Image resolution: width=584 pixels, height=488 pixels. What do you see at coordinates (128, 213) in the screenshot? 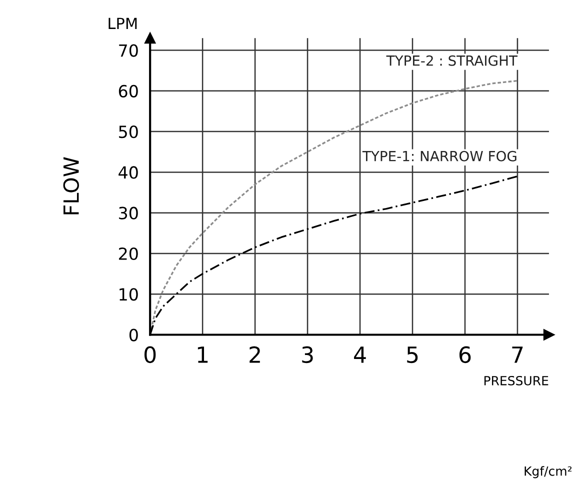
I see `y-tick-label: 30` at bounding box center [128, 213].